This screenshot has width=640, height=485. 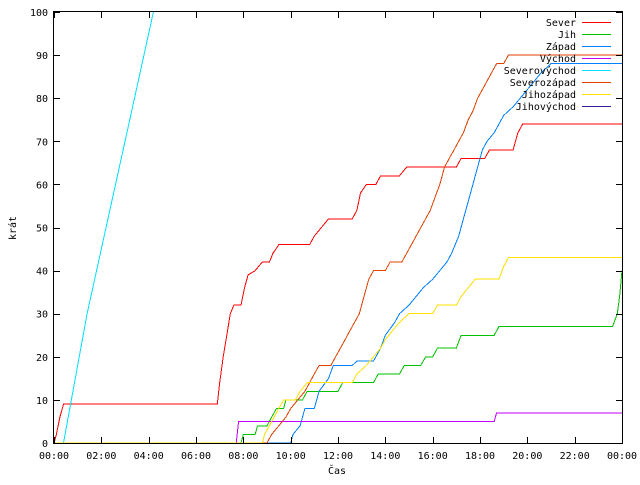 I want to click on legend-label: Jih, so click(x=567, y=35).